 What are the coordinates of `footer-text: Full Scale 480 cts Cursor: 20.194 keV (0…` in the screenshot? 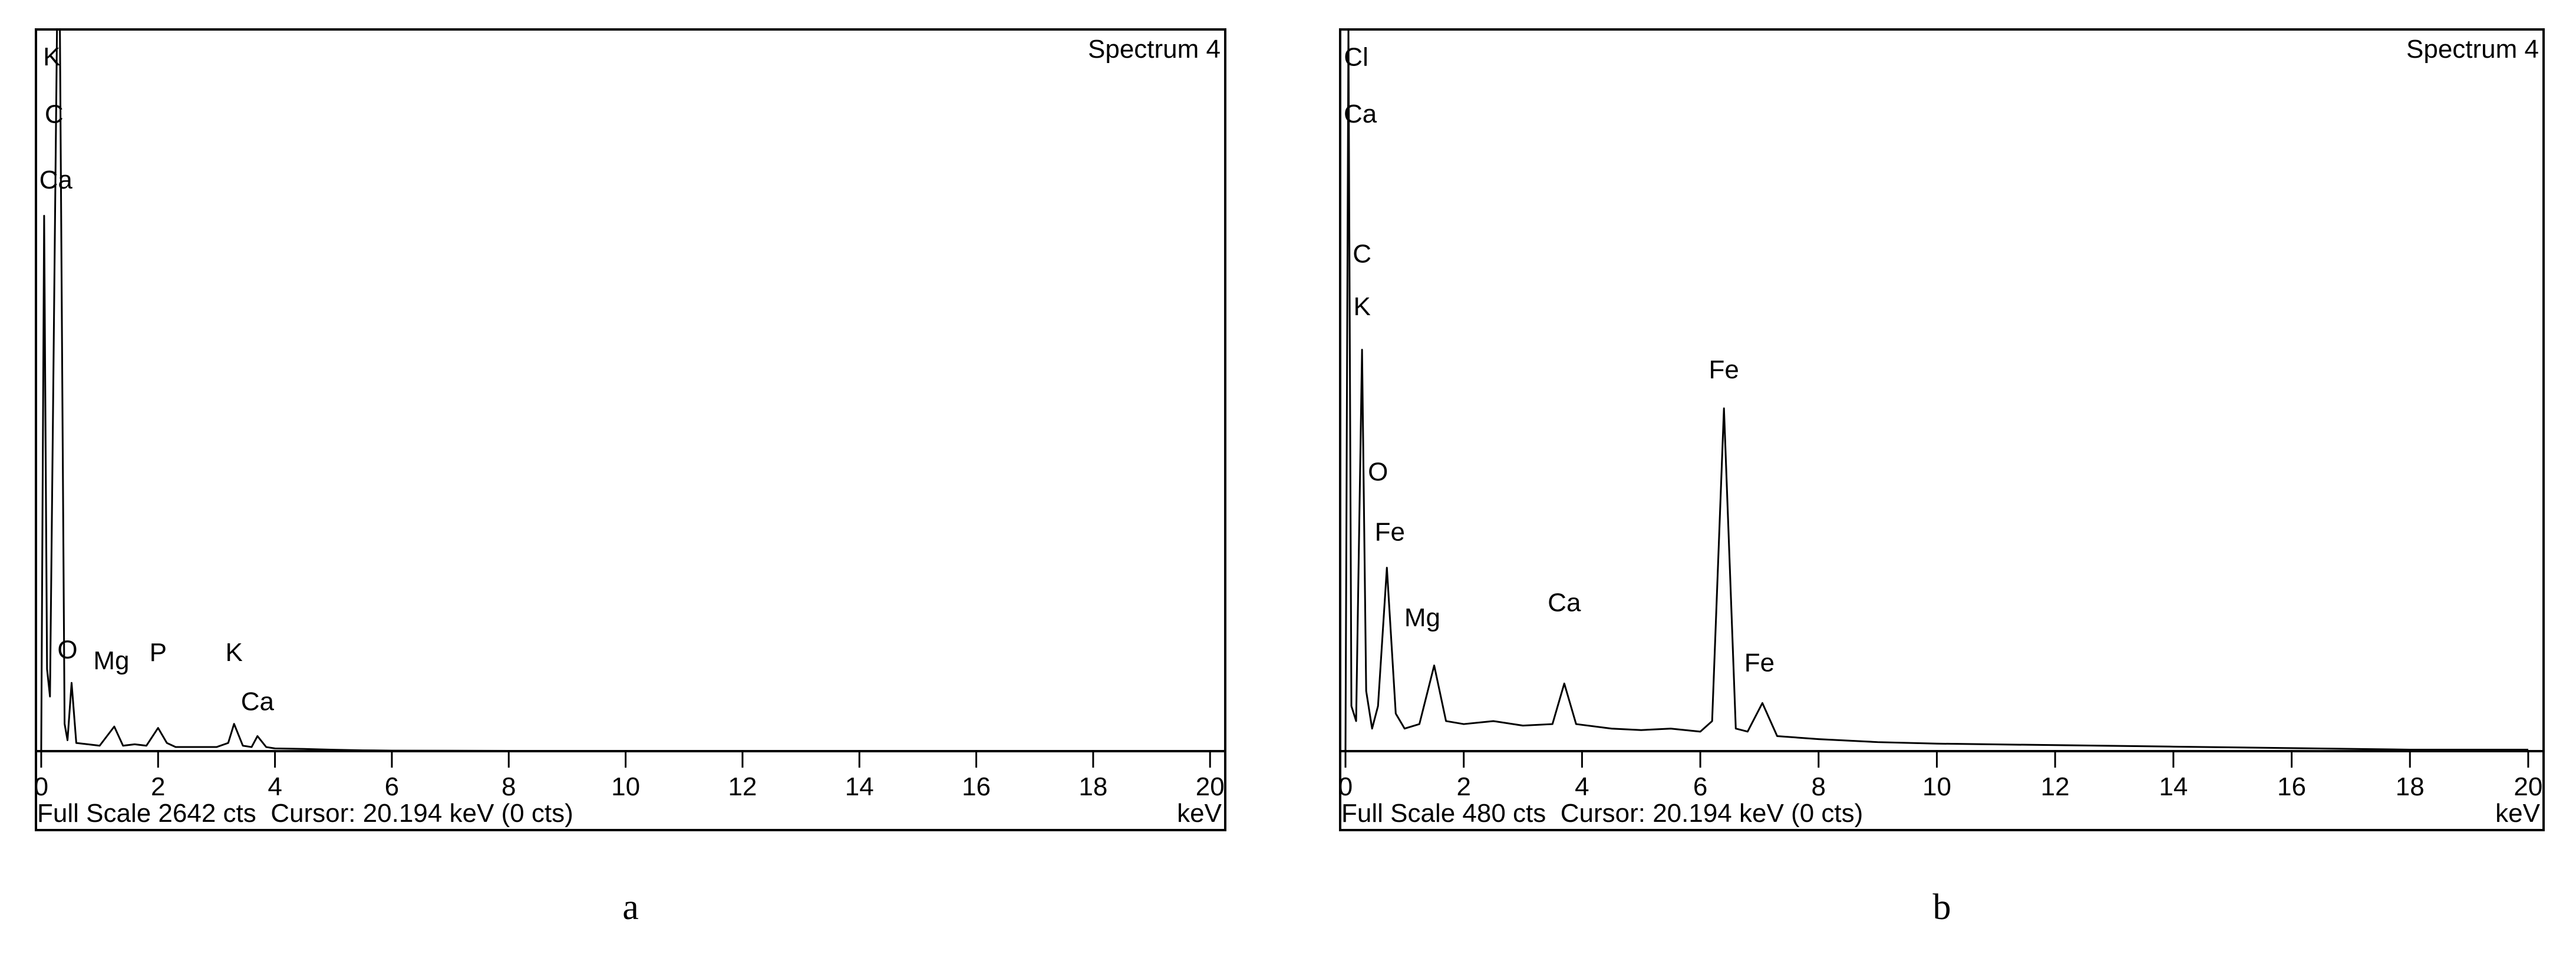 It's located at (1602, 814).